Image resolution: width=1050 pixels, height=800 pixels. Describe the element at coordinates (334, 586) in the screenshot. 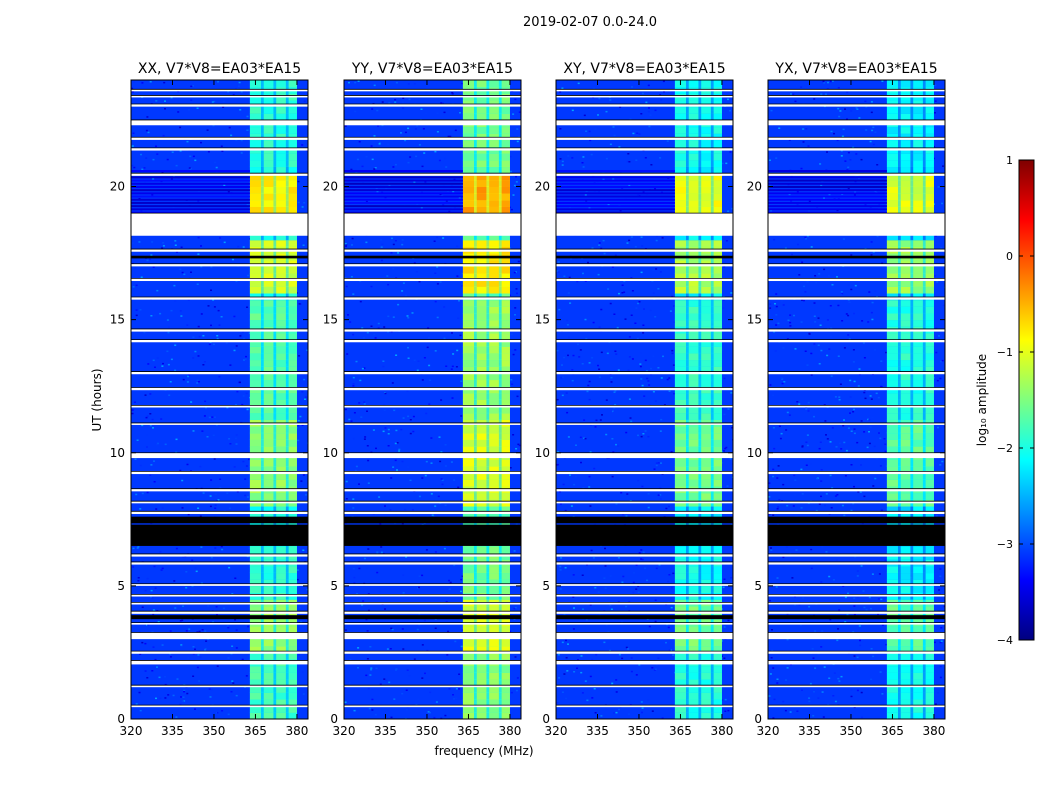

I see `y-tick-label: 5` at that location.